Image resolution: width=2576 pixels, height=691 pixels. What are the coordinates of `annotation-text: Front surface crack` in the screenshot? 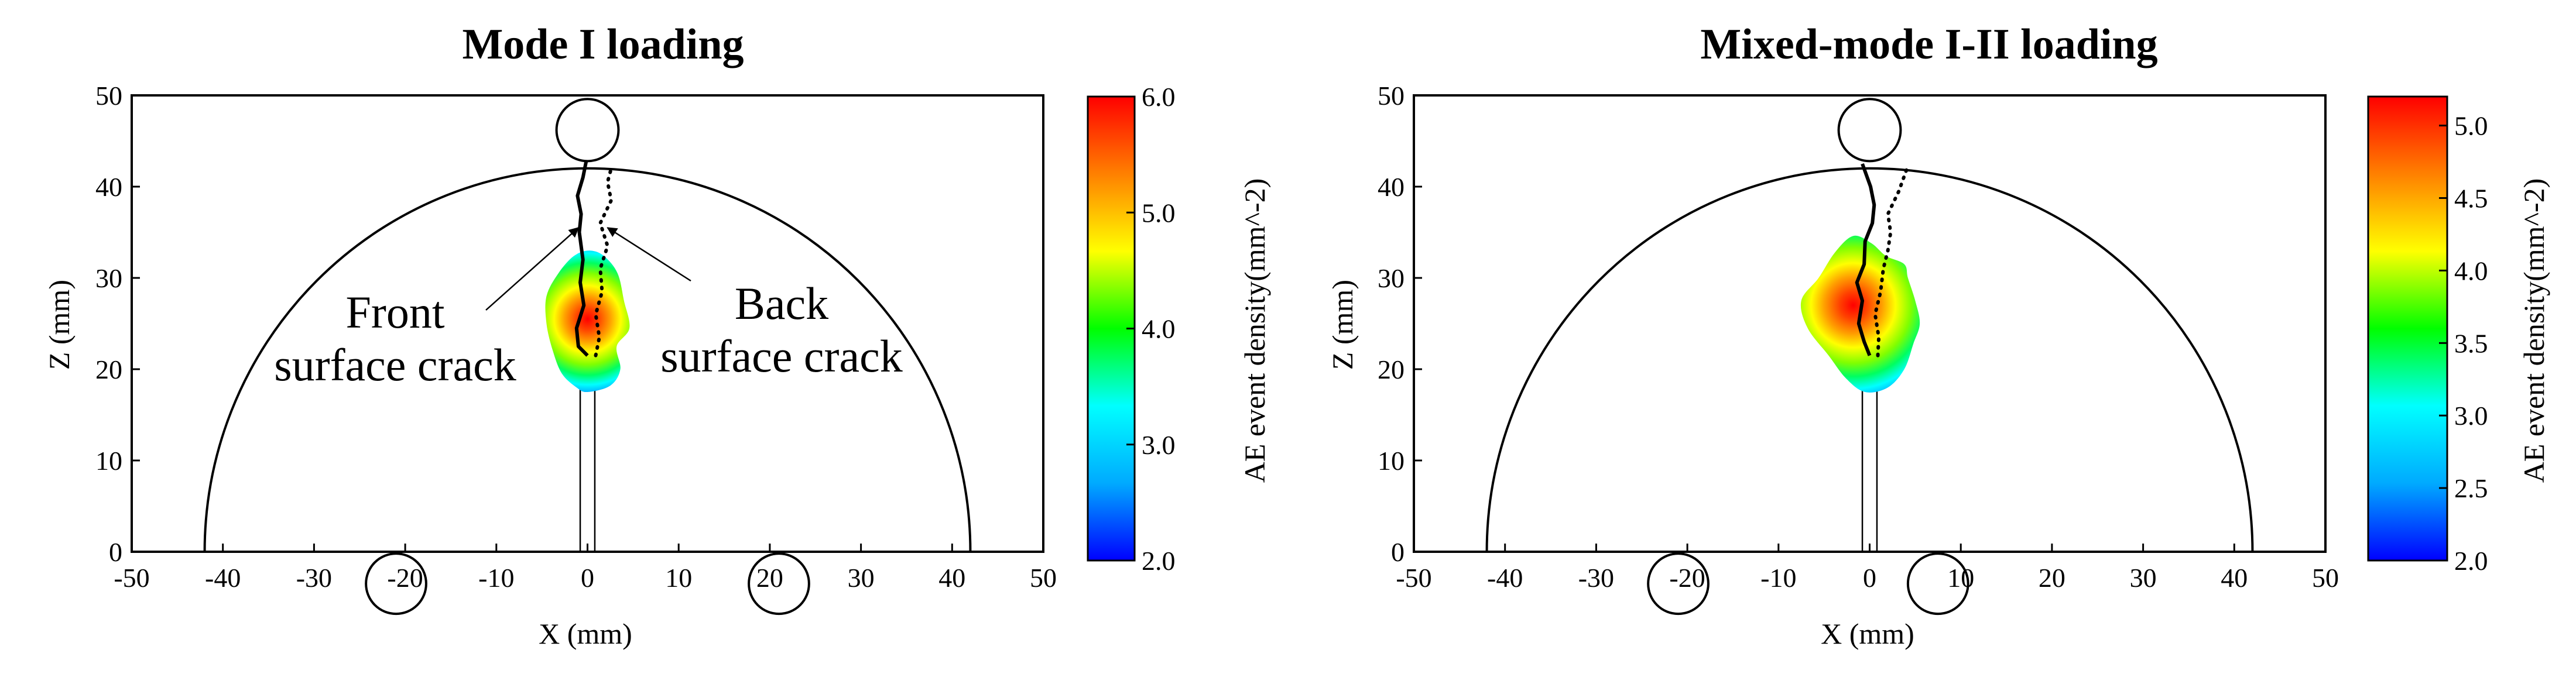 It's located at (395, 338).